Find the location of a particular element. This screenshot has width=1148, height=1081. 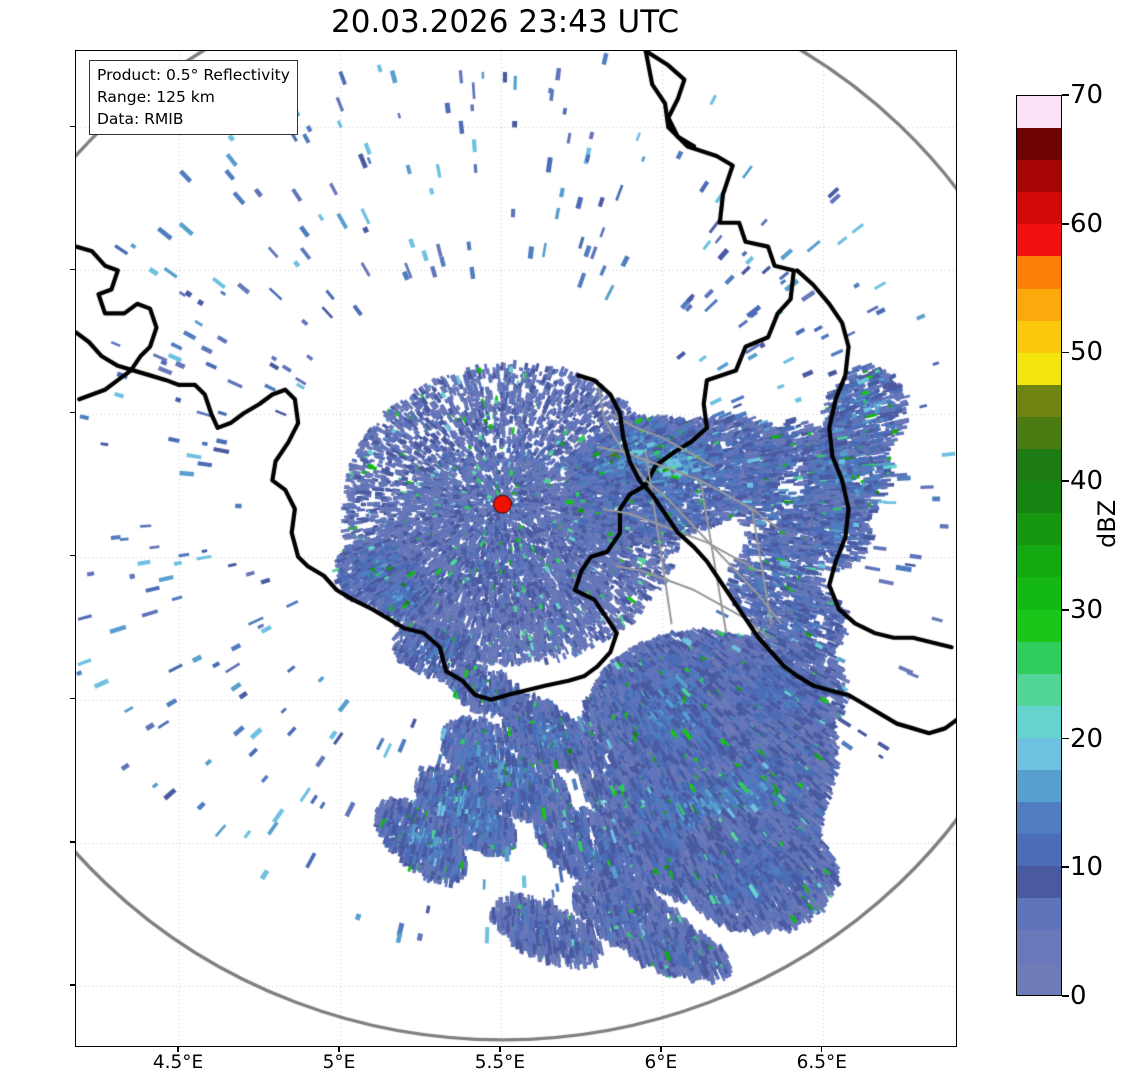

longitude-tick-label: 6°E is located at coordinates (661, 1062).